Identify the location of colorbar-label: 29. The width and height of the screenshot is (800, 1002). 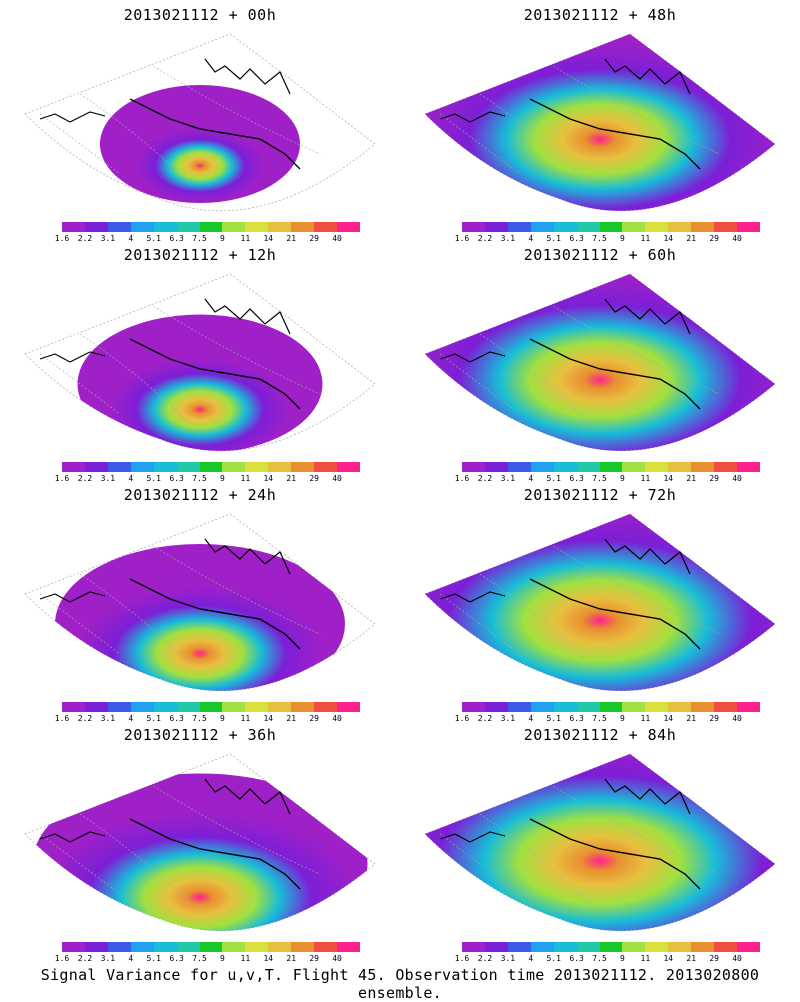
(314, 238).